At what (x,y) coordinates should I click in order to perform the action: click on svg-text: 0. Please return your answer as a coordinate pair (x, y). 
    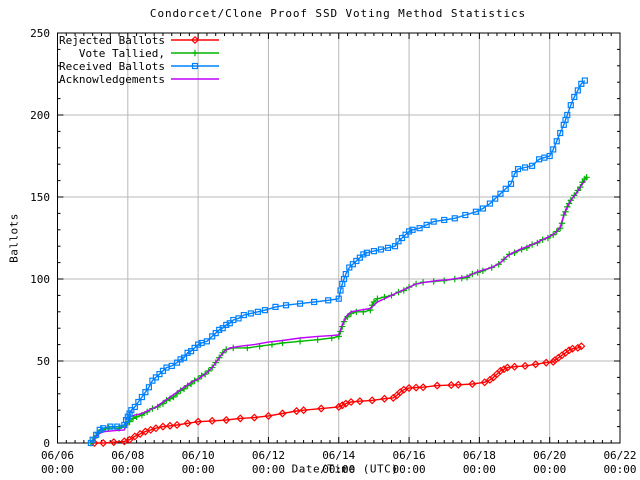
    Looking at the image, I should click on (46, 443).